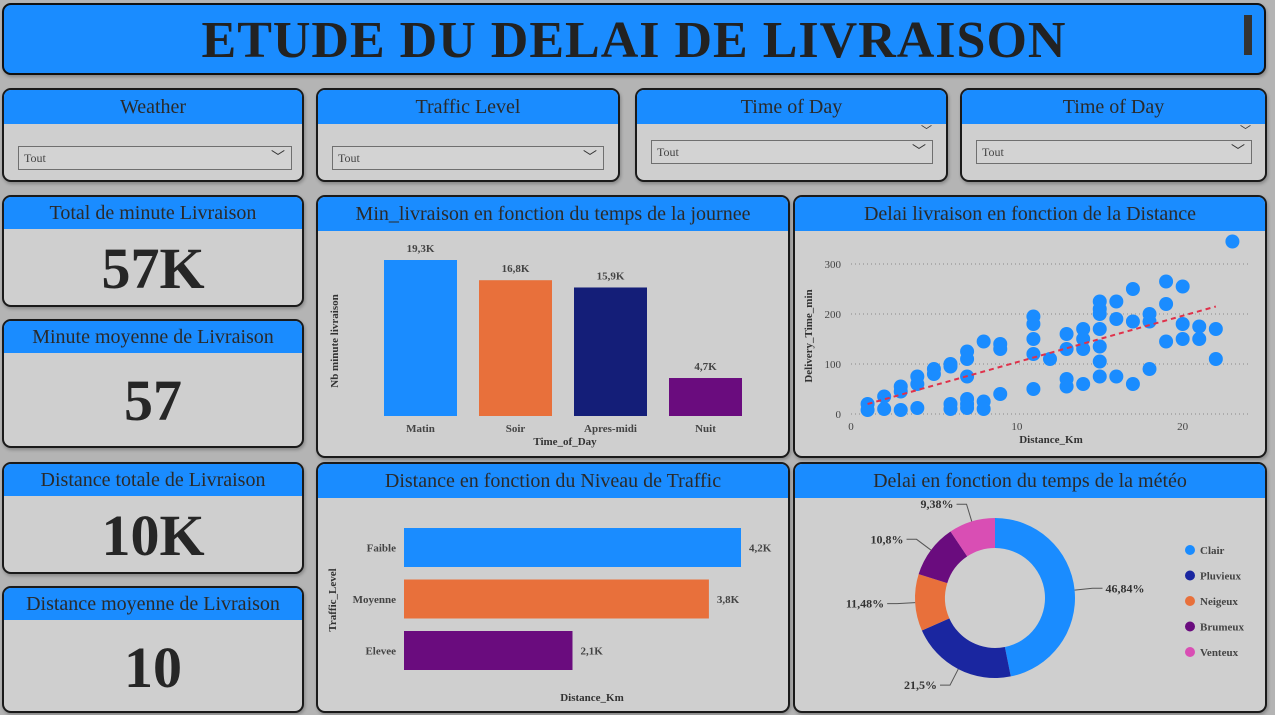 The height and width of the screenshot is (715, 1275). Describe the element at coordinates (791, 135) in the screenshot. I see `slicer-time-of-day-1: Time of Day ﹀ Tout ﹀` at that location.